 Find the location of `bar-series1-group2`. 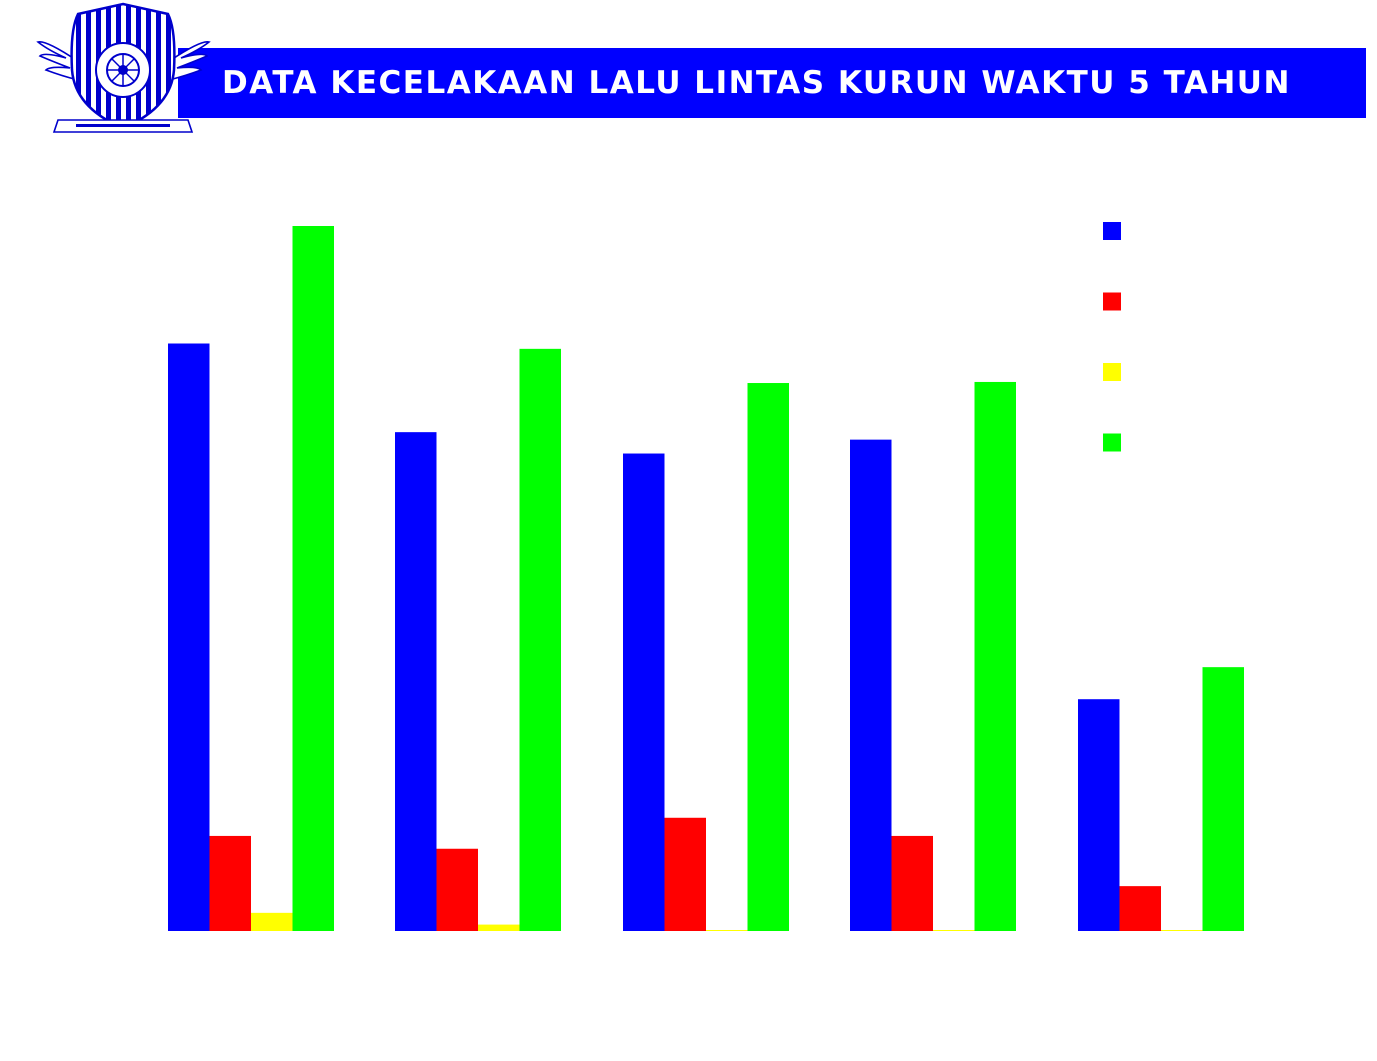

bar-series1-group2 is located at coordinates (416, 681).